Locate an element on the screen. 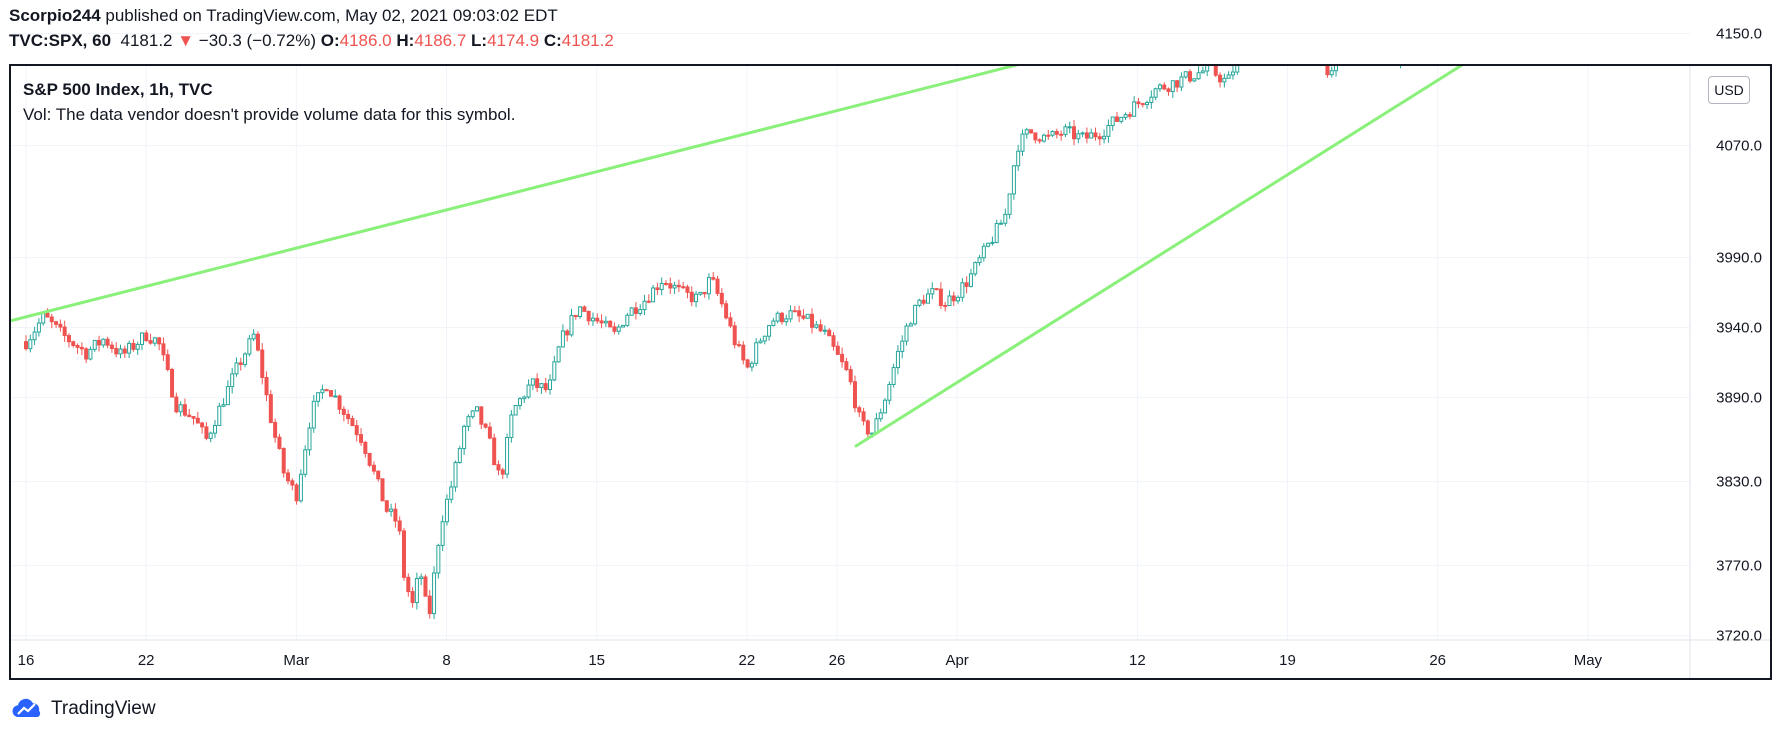 This screenshot has width=1783, height=736. time-axis-label: 12 is located at coordinates (1137, 660).